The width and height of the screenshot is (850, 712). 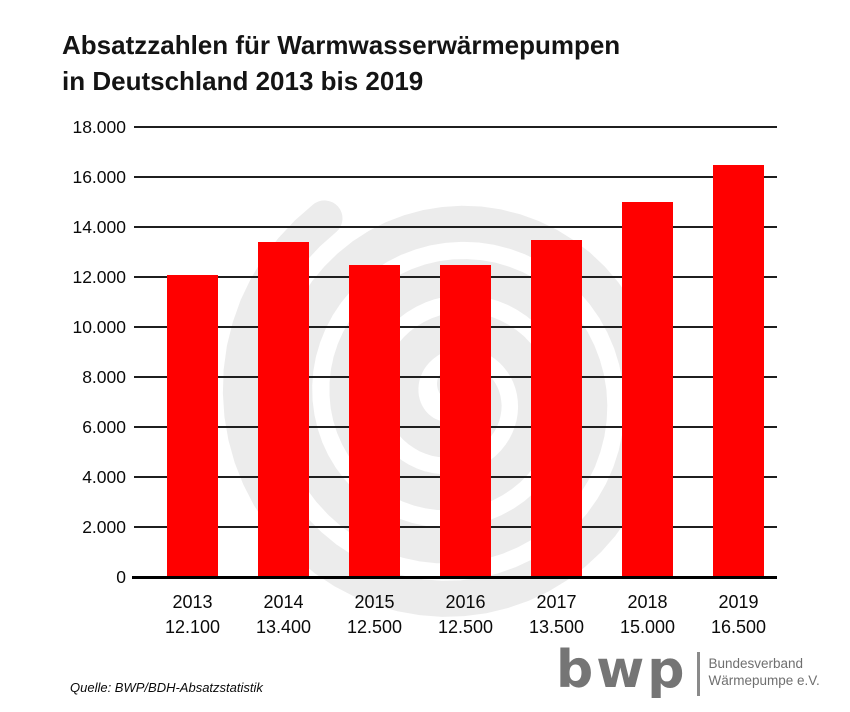 What do you see at coordinates (104, 377) in the screenshot?
I see `y-axis-tick-label: 8.000` at bounding box center [104, 377].